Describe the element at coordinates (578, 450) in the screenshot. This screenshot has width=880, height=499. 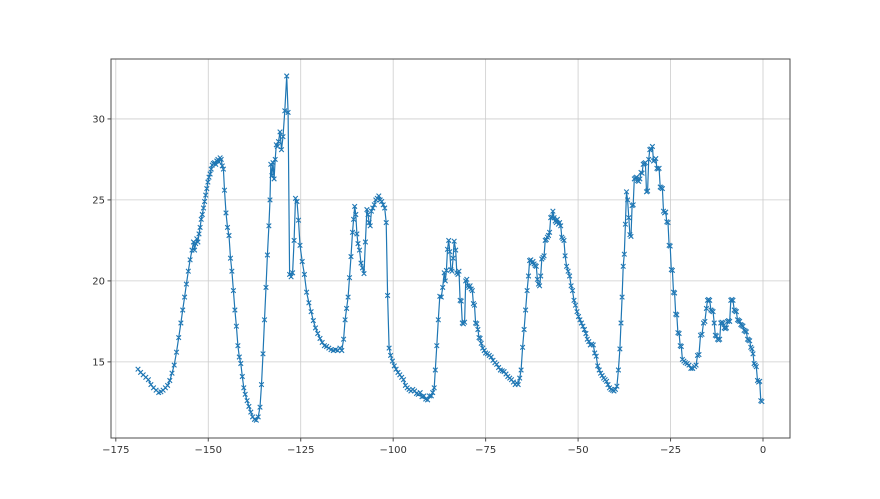
I see `x-tick-label: −50` at that location.